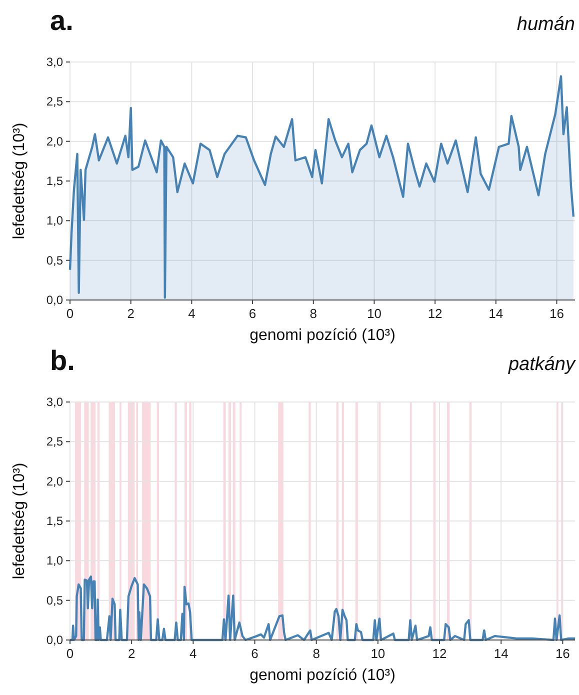 This screenshot has height=695, width=579. I want to click on line-series, so click(322, 608).